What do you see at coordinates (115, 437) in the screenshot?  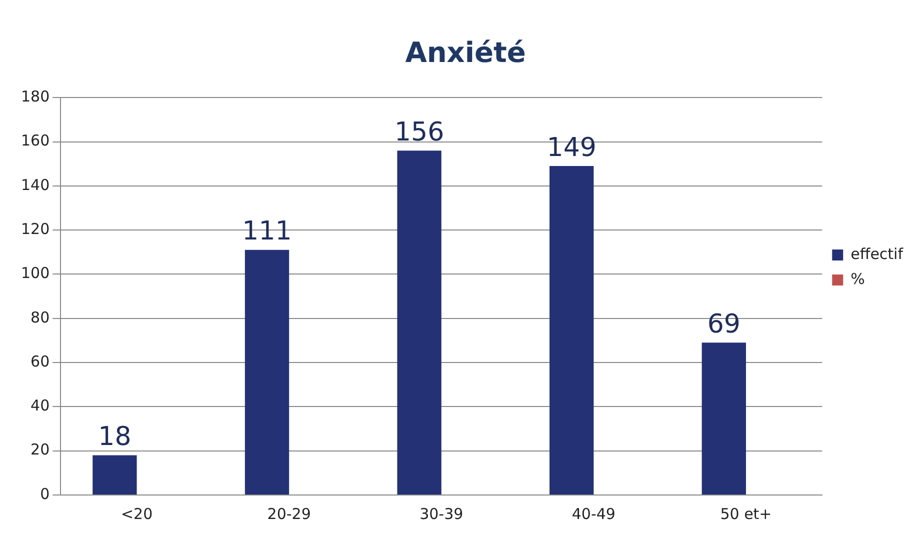 I see `data-label: 18` at bounding box center [115, 437].